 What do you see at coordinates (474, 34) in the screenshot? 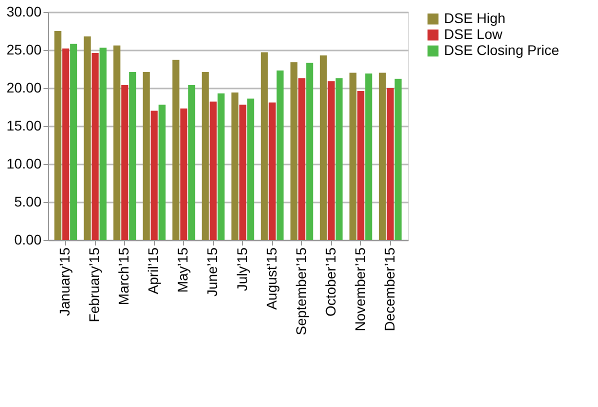
I see `legend-label: DSE Low` at bounding box center [474, 34].